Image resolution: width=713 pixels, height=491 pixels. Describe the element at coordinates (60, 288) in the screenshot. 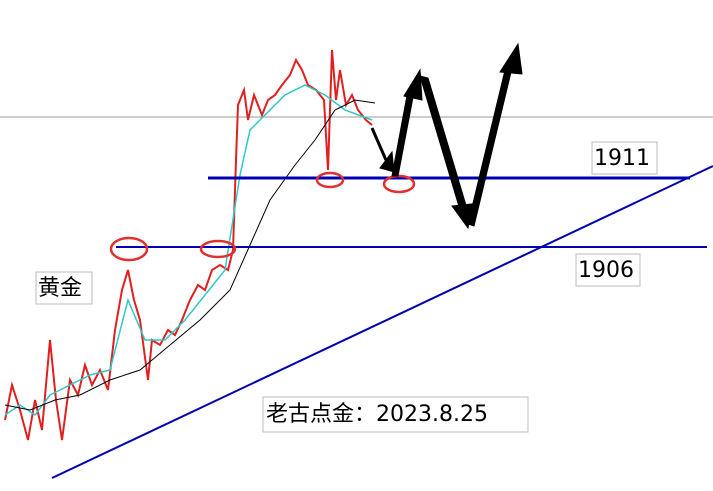

I see `asset-label: 黄金` at that location.